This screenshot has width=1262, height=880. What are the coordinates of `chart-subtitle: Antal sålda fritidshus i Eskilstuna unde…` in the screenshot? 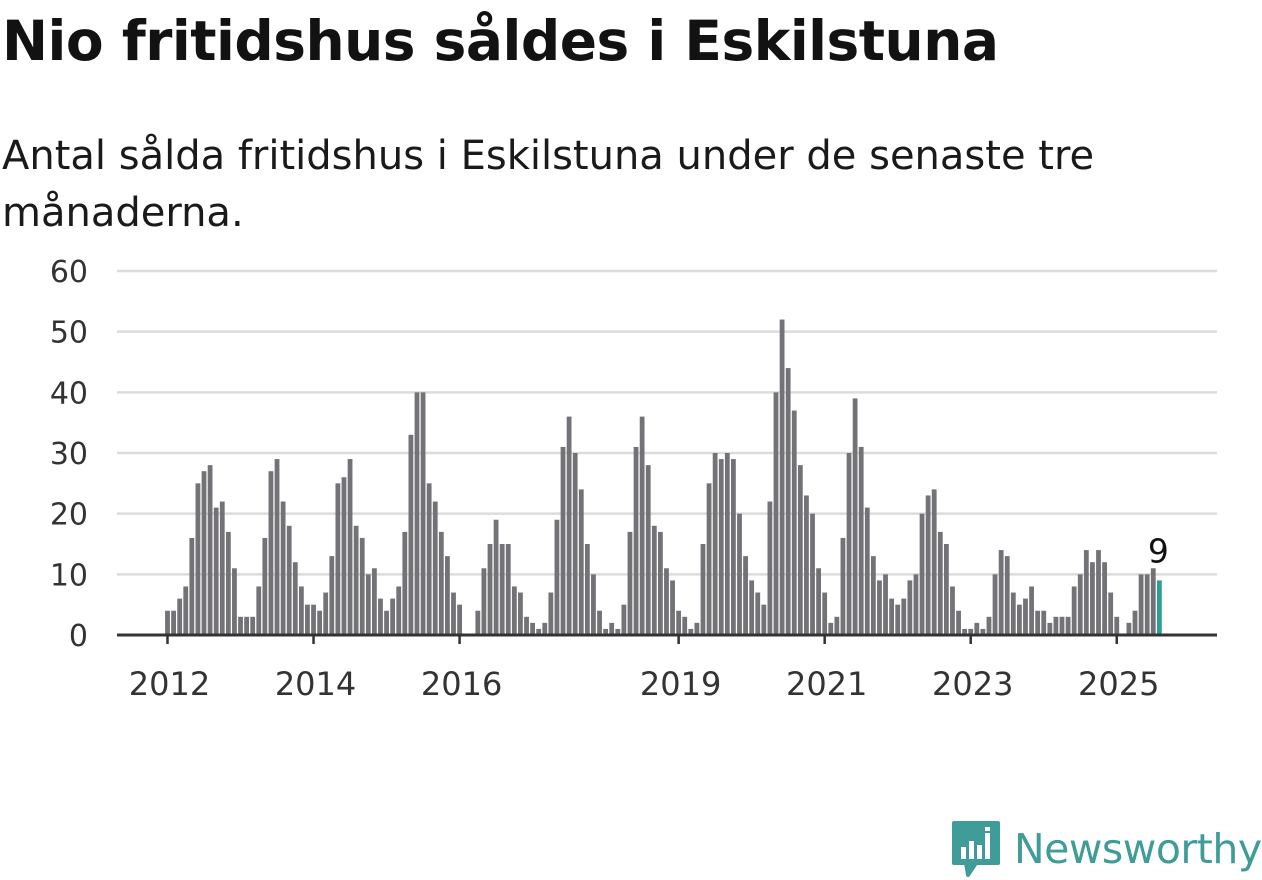 It's located at (548, 184).